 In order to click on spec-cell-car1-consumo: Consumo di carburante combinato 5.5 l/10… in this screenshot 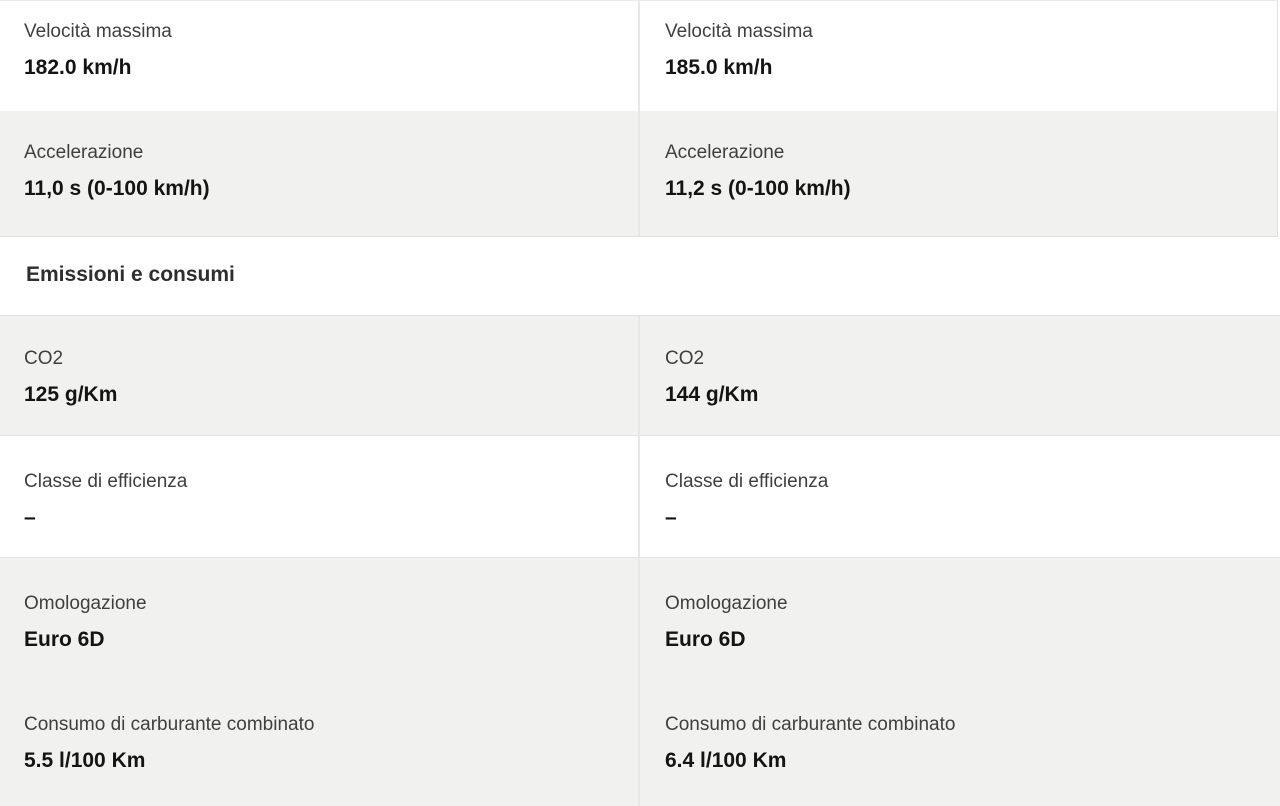, I will do `click(319, 743)`.